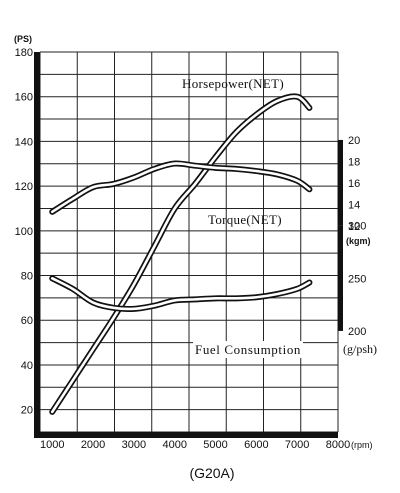  Describe the element at coordinates (354, 227) in the screenshot. I see `torque-tick-label: 12` at that location.